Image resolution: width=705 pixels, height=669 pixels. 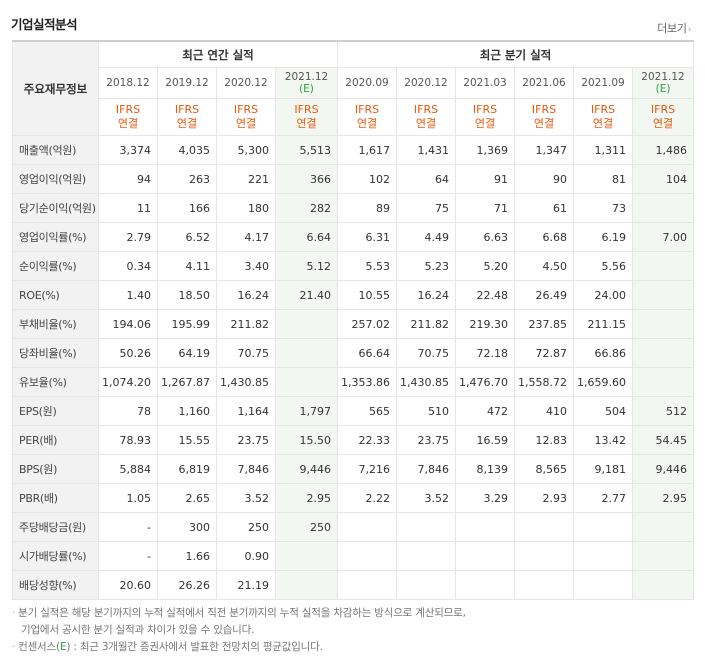 I want to click on table-cell: 78.93, so click(x=128, y=440).